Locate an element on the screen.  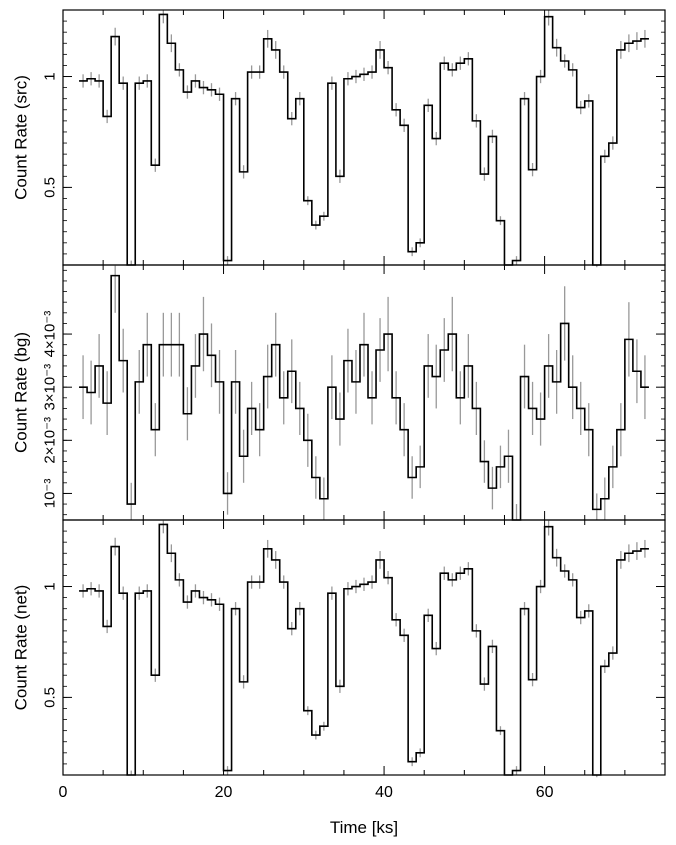
y-axis-label: Count Rate (net) is located at coordinates (21, 648).